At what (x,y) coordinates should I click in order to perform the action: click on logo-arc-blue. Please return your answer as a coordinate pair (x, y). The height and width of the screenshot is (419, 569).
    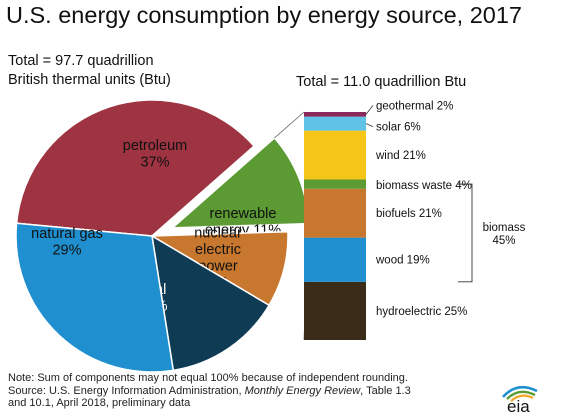
    Looking at the image, I should click on (520, 391).